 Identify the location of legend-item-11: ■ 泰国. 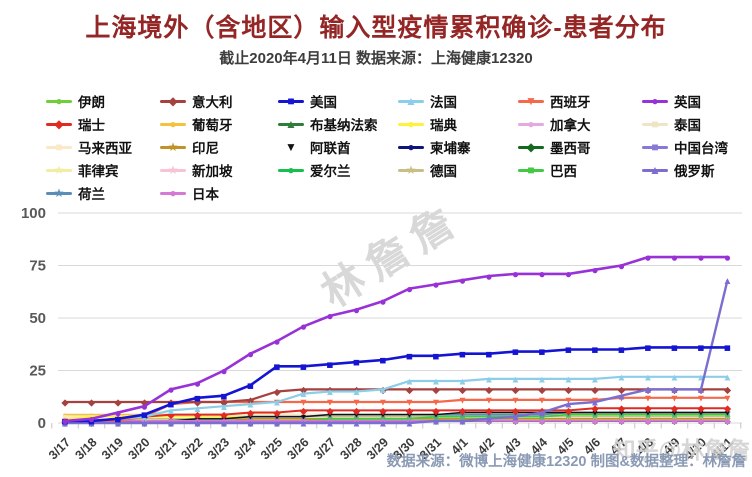
(696, 124).